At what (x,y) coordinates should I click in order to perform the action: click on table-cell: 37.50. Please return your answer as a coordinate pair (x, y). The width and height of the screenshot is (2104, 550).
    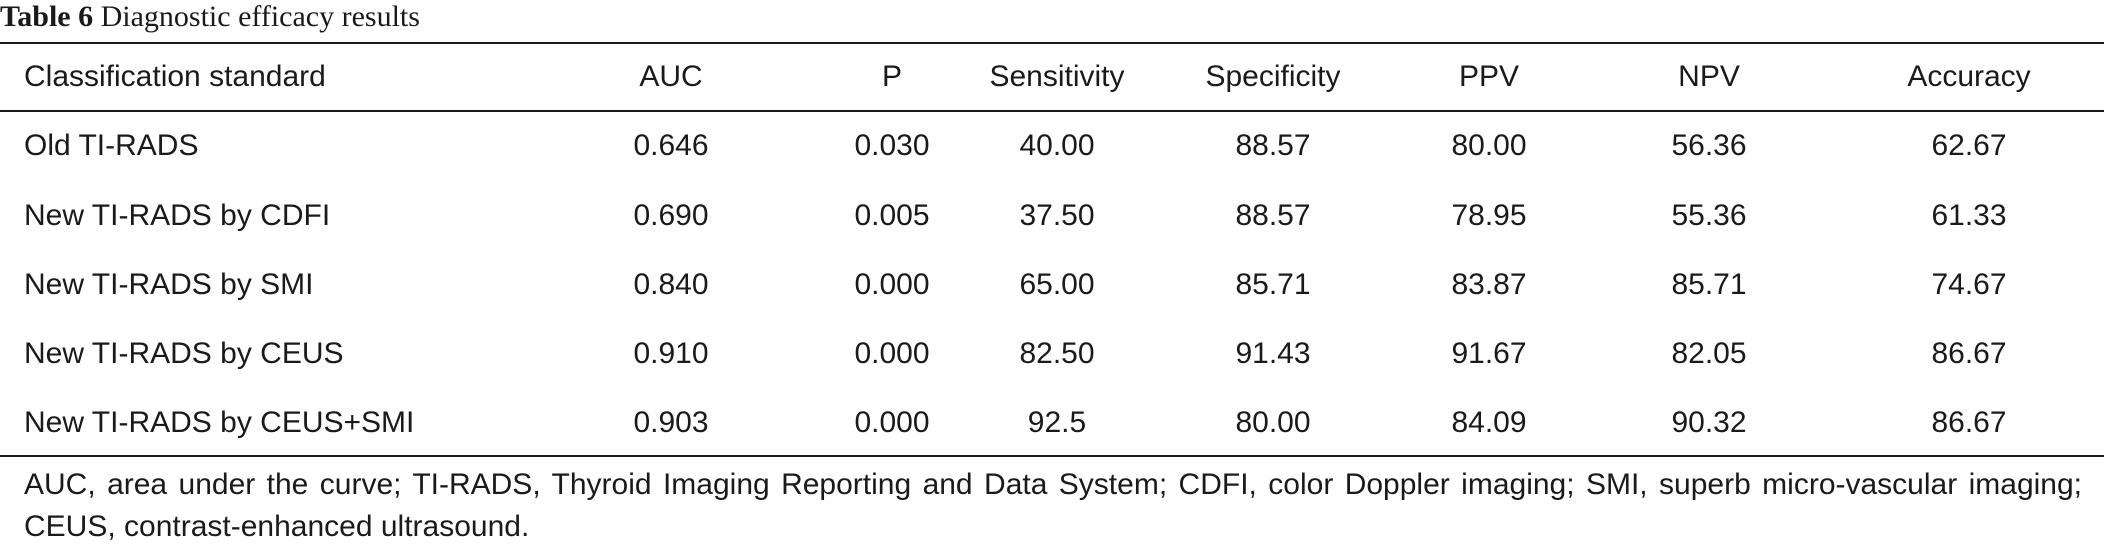
    Looking at the image, I should click on (1057, 215).